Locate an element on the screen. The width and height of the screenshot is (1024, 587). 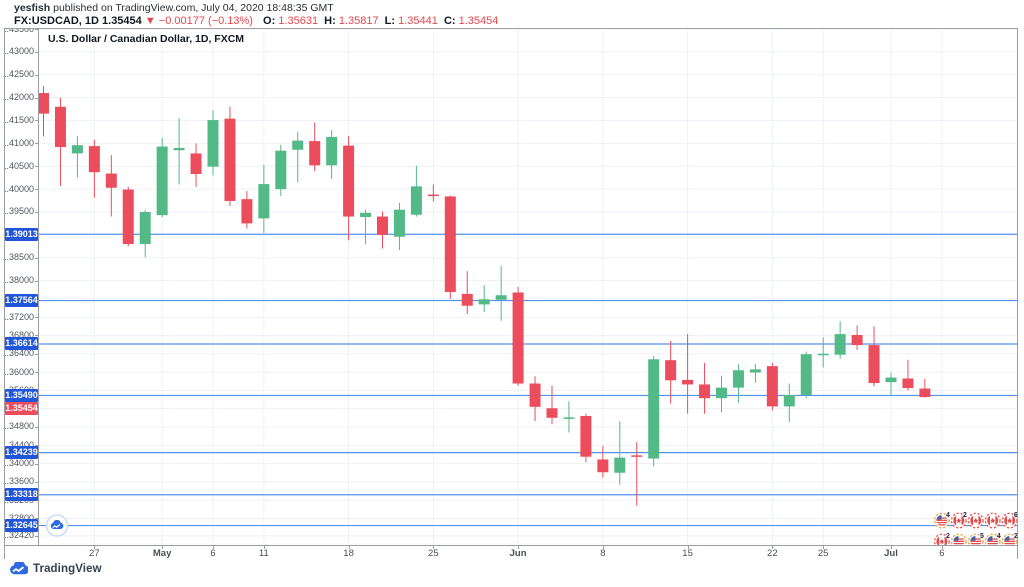
high-value: 1.35817 is located at coordinates (358, 21).